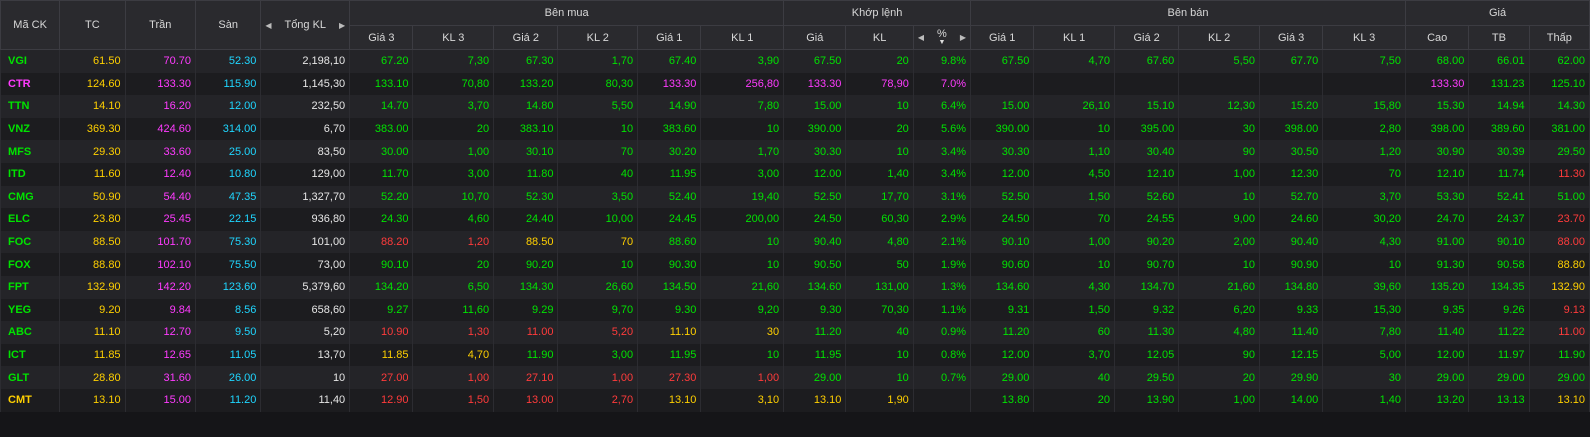  I want to click on sell-vol3-cell: 7,80, so click(1364, 332).